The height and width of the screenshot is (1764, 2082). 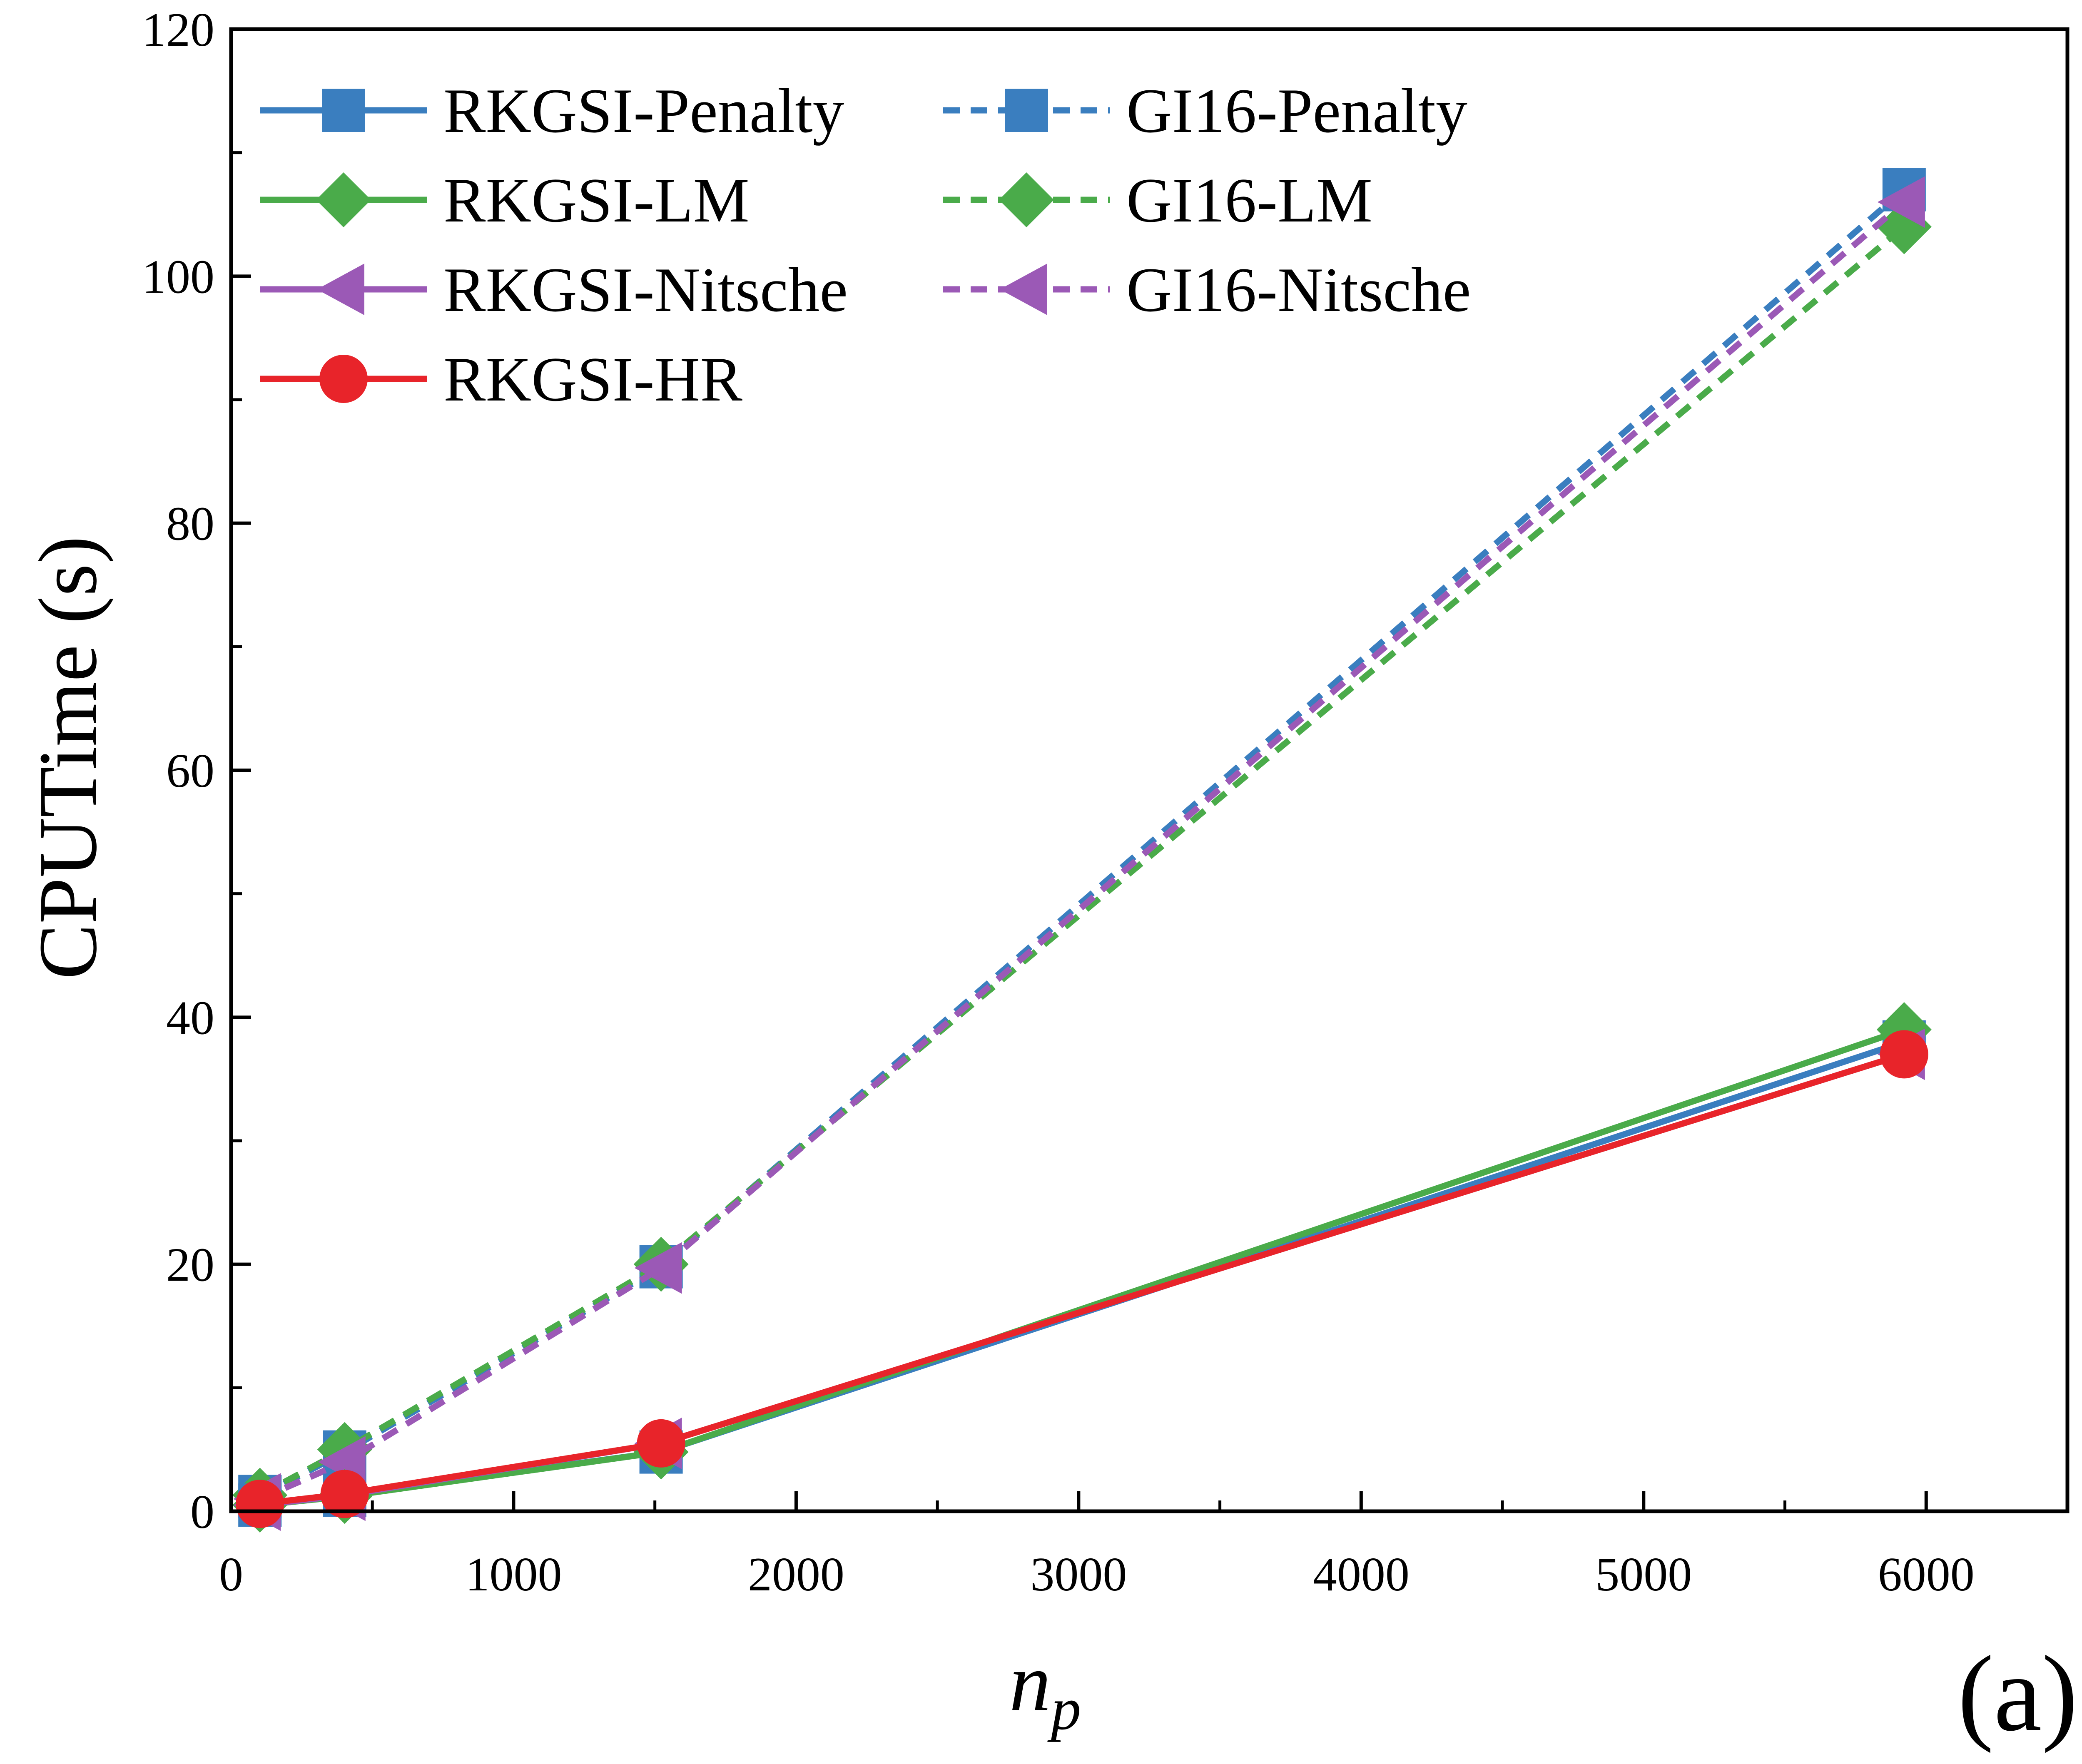 I want to click on x-axis-title: np, so click(x=1045, y=1689).